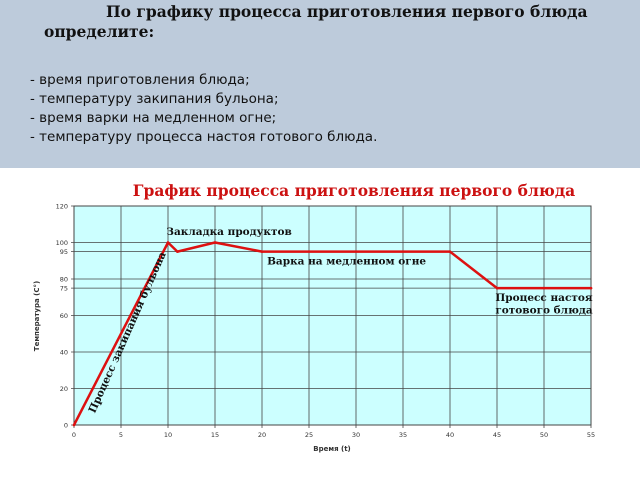 The image size is (640, 480). What do you see at coordinates (140, 80) in the screenshot?
I see `question-item: - время приготовления блюда;` at bounding box center [140, 80].